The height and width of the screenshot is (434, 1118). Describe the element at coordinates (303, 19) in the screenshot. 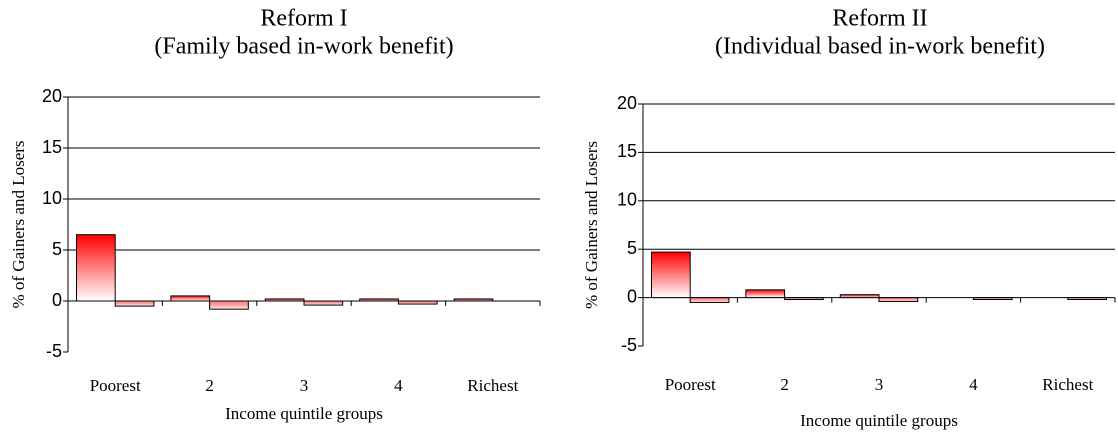

I see `chart-title: Reform I` at that location.